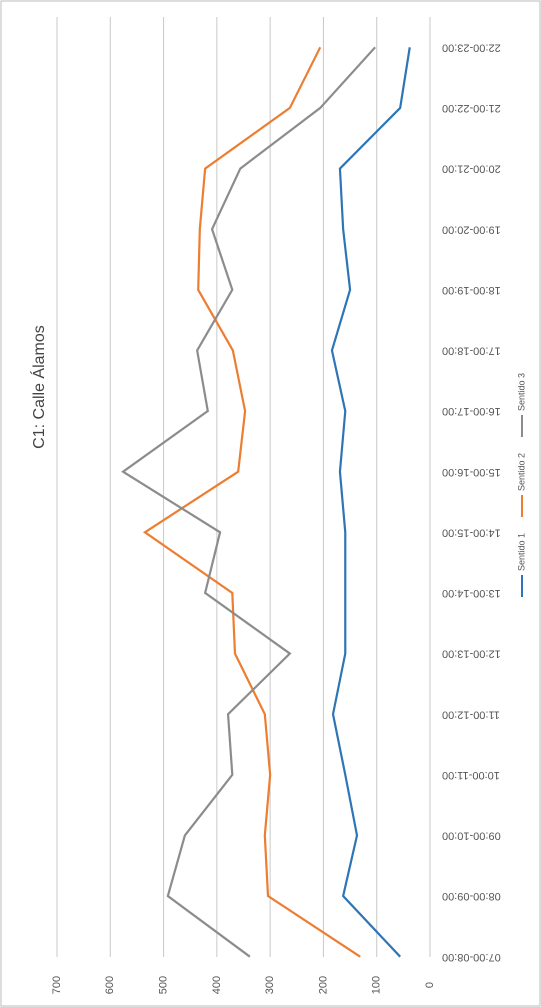  I want to click on y-tick-label: 200, so click(323, 985).